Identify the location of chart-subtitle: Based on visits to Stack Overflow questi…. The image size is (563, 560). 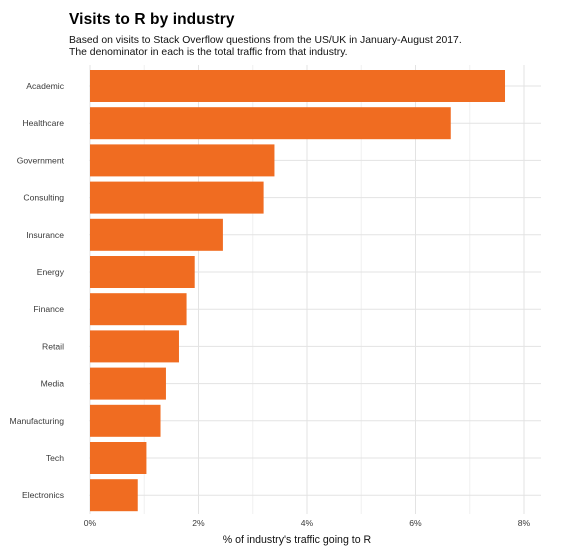
(265, 46).